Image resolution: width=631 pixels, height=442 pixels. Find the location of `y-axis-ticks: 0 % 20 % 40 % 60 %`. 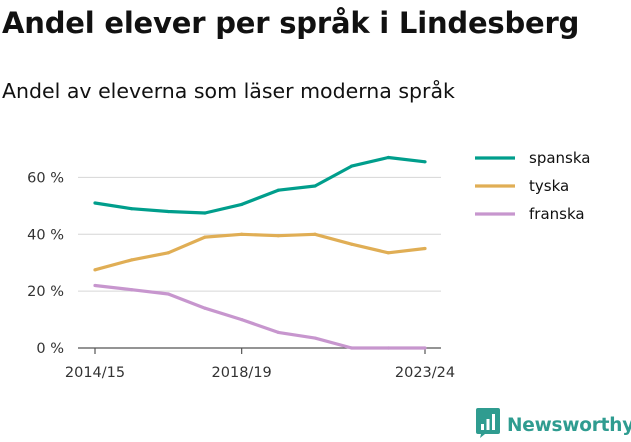

y-axis-ticks: 0 % 20 % 40 % 60 % is located at coordinates (45, 263).